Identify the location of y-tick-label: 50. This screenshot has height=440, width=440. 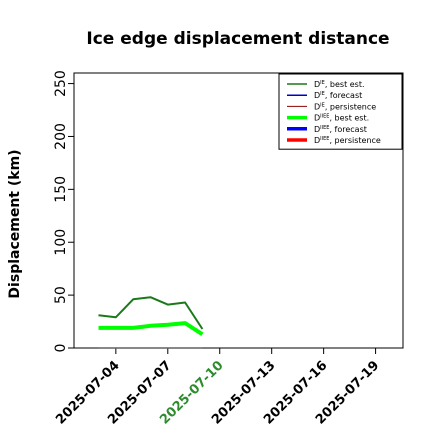
(61, 295).